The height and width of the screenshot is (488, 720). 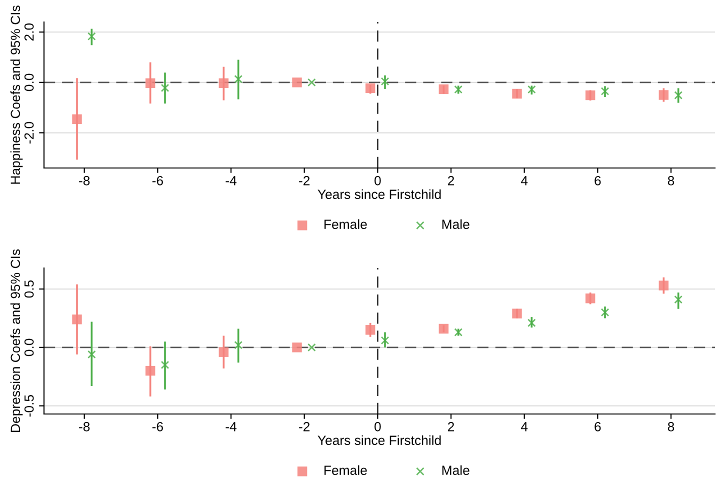 What do you see at coordinates (16, 340) in the screenshot?
I see `y-axis-title: Depression Coefs and 95% CIs` at bounding box center [16, 340].